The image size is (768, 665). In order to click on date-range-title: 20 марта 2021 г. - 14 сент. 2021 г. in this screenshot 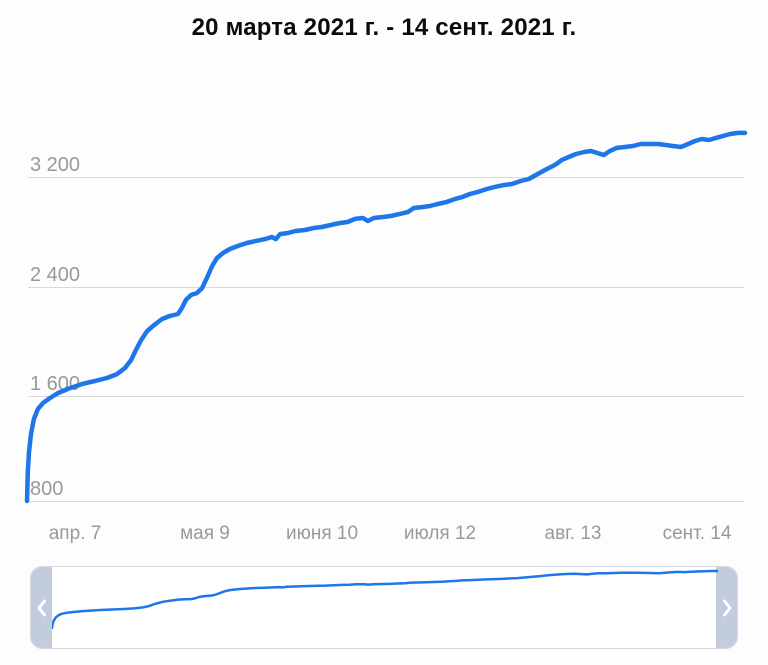, I will do `click(384, 27)`.